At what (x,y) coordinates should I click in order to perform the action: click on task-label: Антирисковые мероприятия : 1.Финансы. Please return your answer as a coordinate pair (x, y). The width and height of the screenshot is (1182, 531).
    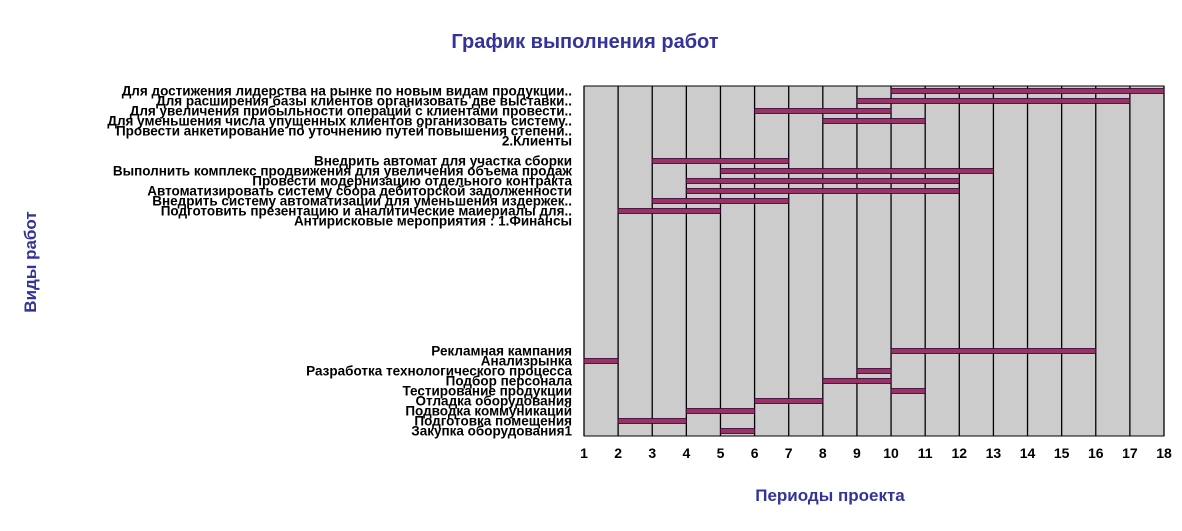
    Looking at the image, I should click on (433, 221).